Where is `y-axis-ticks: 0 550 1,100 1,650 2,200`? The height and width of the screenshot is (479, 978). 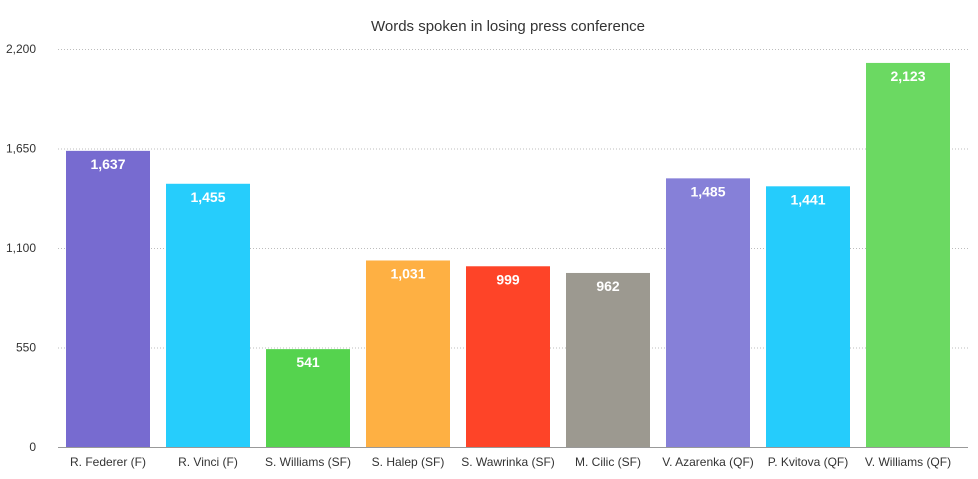
y-axis-ticks: 0 550 1,100 1,650 2,200 is located at coordinates (21, 248).